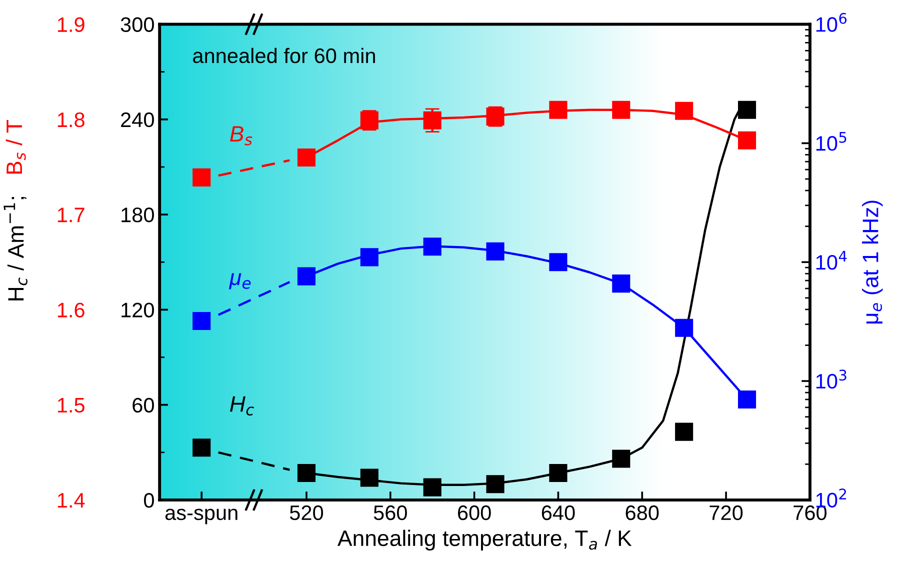 The width and height of the screenshot is (907, 578). I want to click on y2-tick-label: 10$^{6}$, so click(831, 22).